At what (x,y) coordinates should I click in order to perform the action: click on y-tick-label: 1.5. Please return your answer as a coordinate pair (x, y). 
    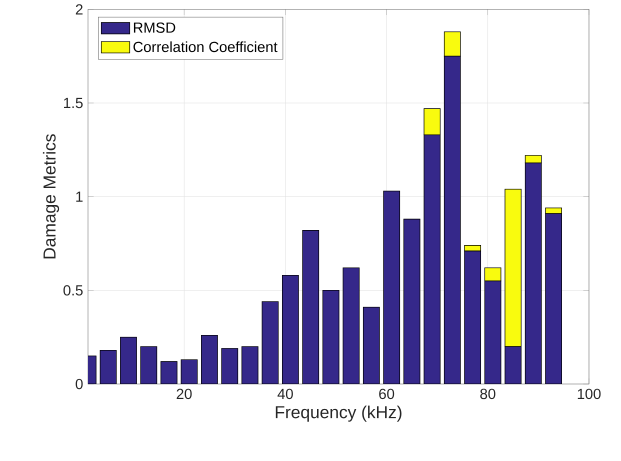
    Looking at the image, I should click on (73, 103).